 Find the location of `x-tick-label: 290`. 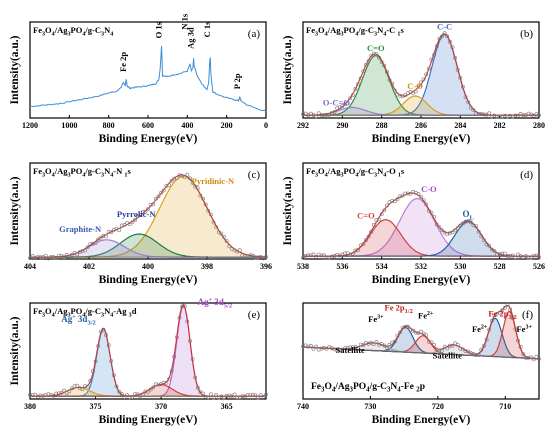

x-tick-label: 290 is located at coordinates (342, 125).